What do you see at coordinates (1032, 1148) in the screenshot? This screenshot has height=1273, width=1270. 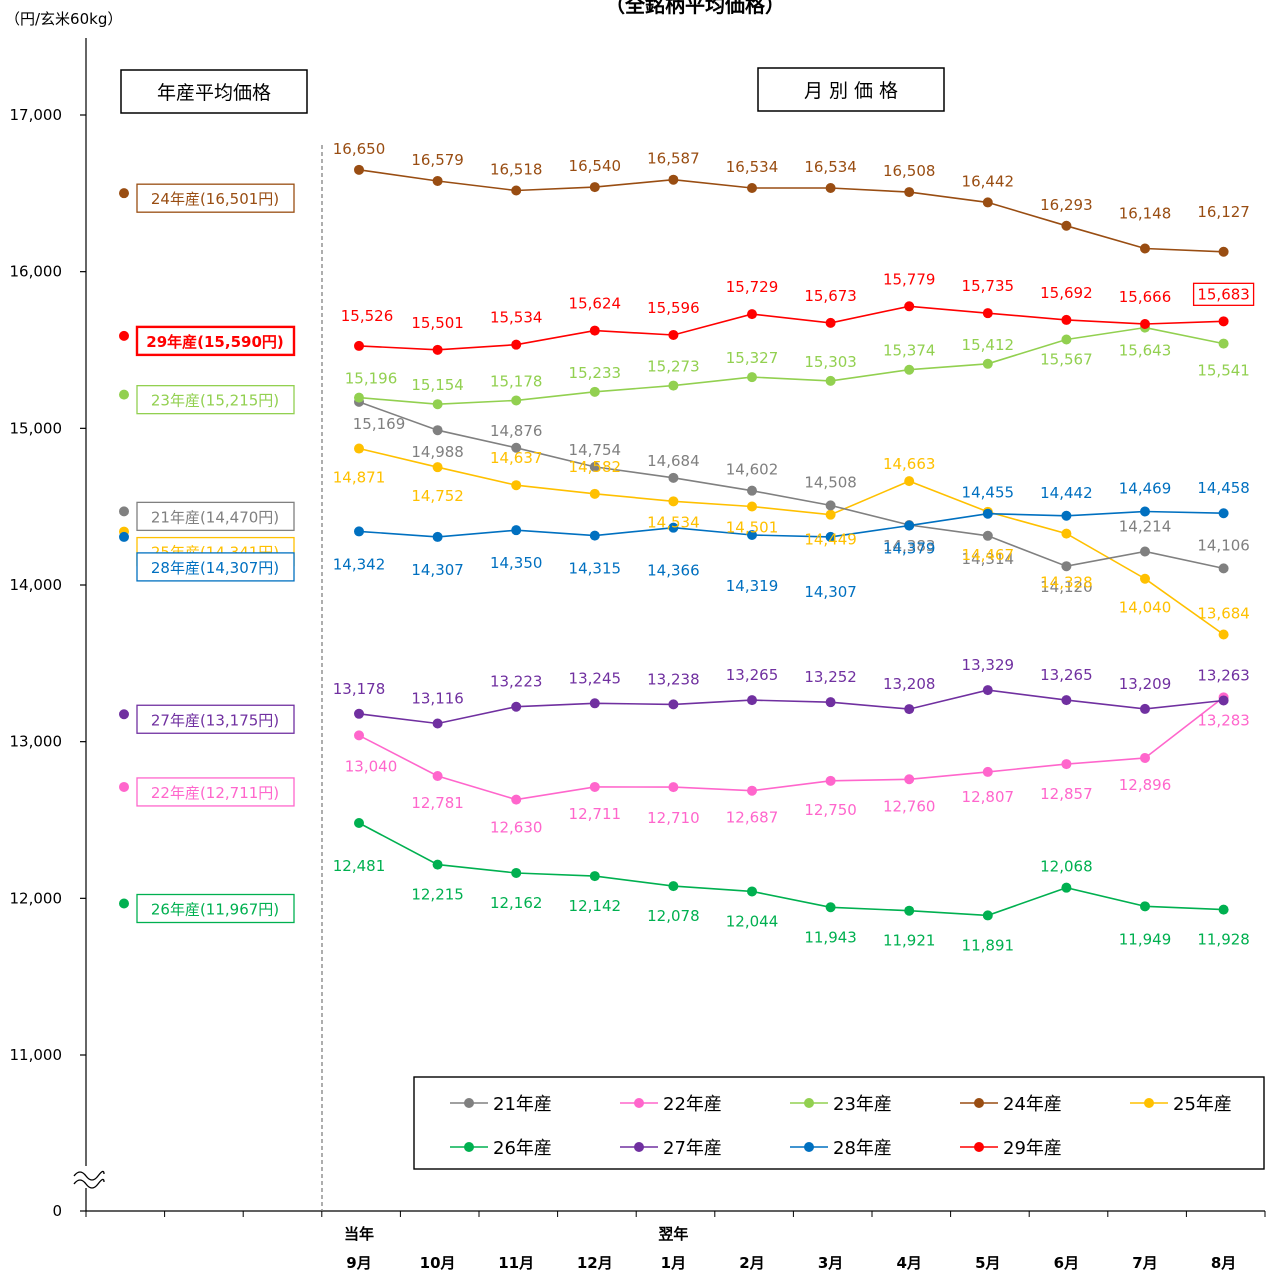 I see `legend-label: 29年産` at bounding box center [1032, 1148].